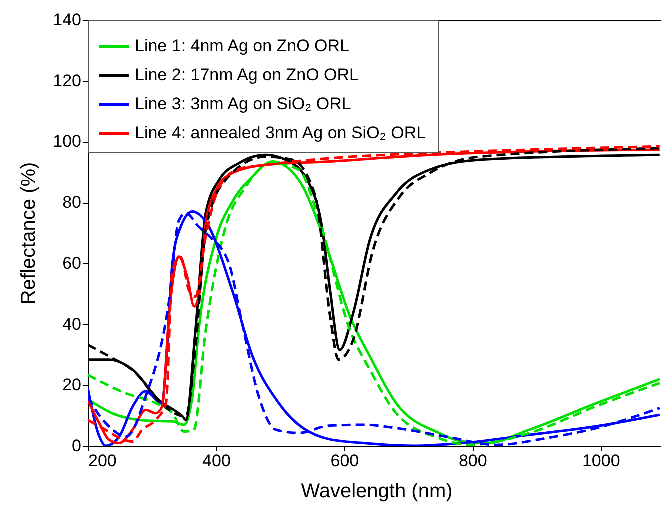 This screenshot has height=511, width=661. I want to click on legend-label: Line 1: 4nm Ag on ZnO ORL, so click(242, 46).